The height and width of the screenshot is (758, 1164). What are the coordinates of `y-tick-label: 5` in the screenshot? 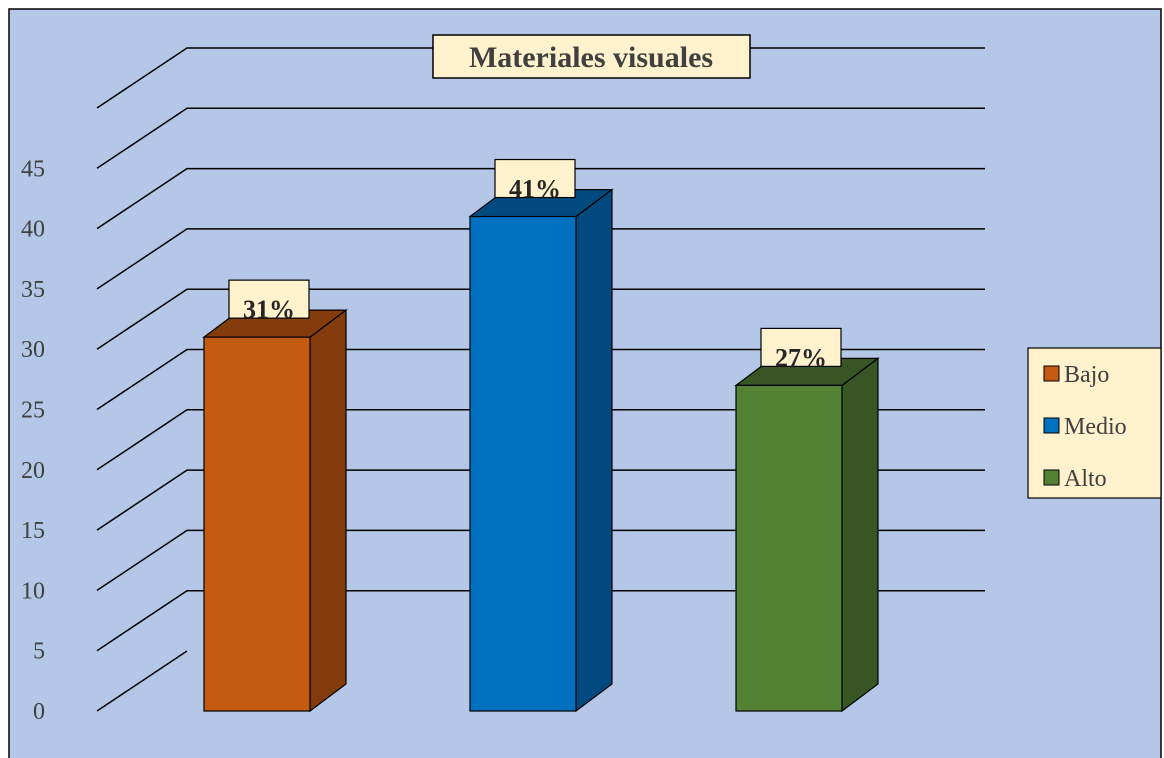 It's located at (39, 652).